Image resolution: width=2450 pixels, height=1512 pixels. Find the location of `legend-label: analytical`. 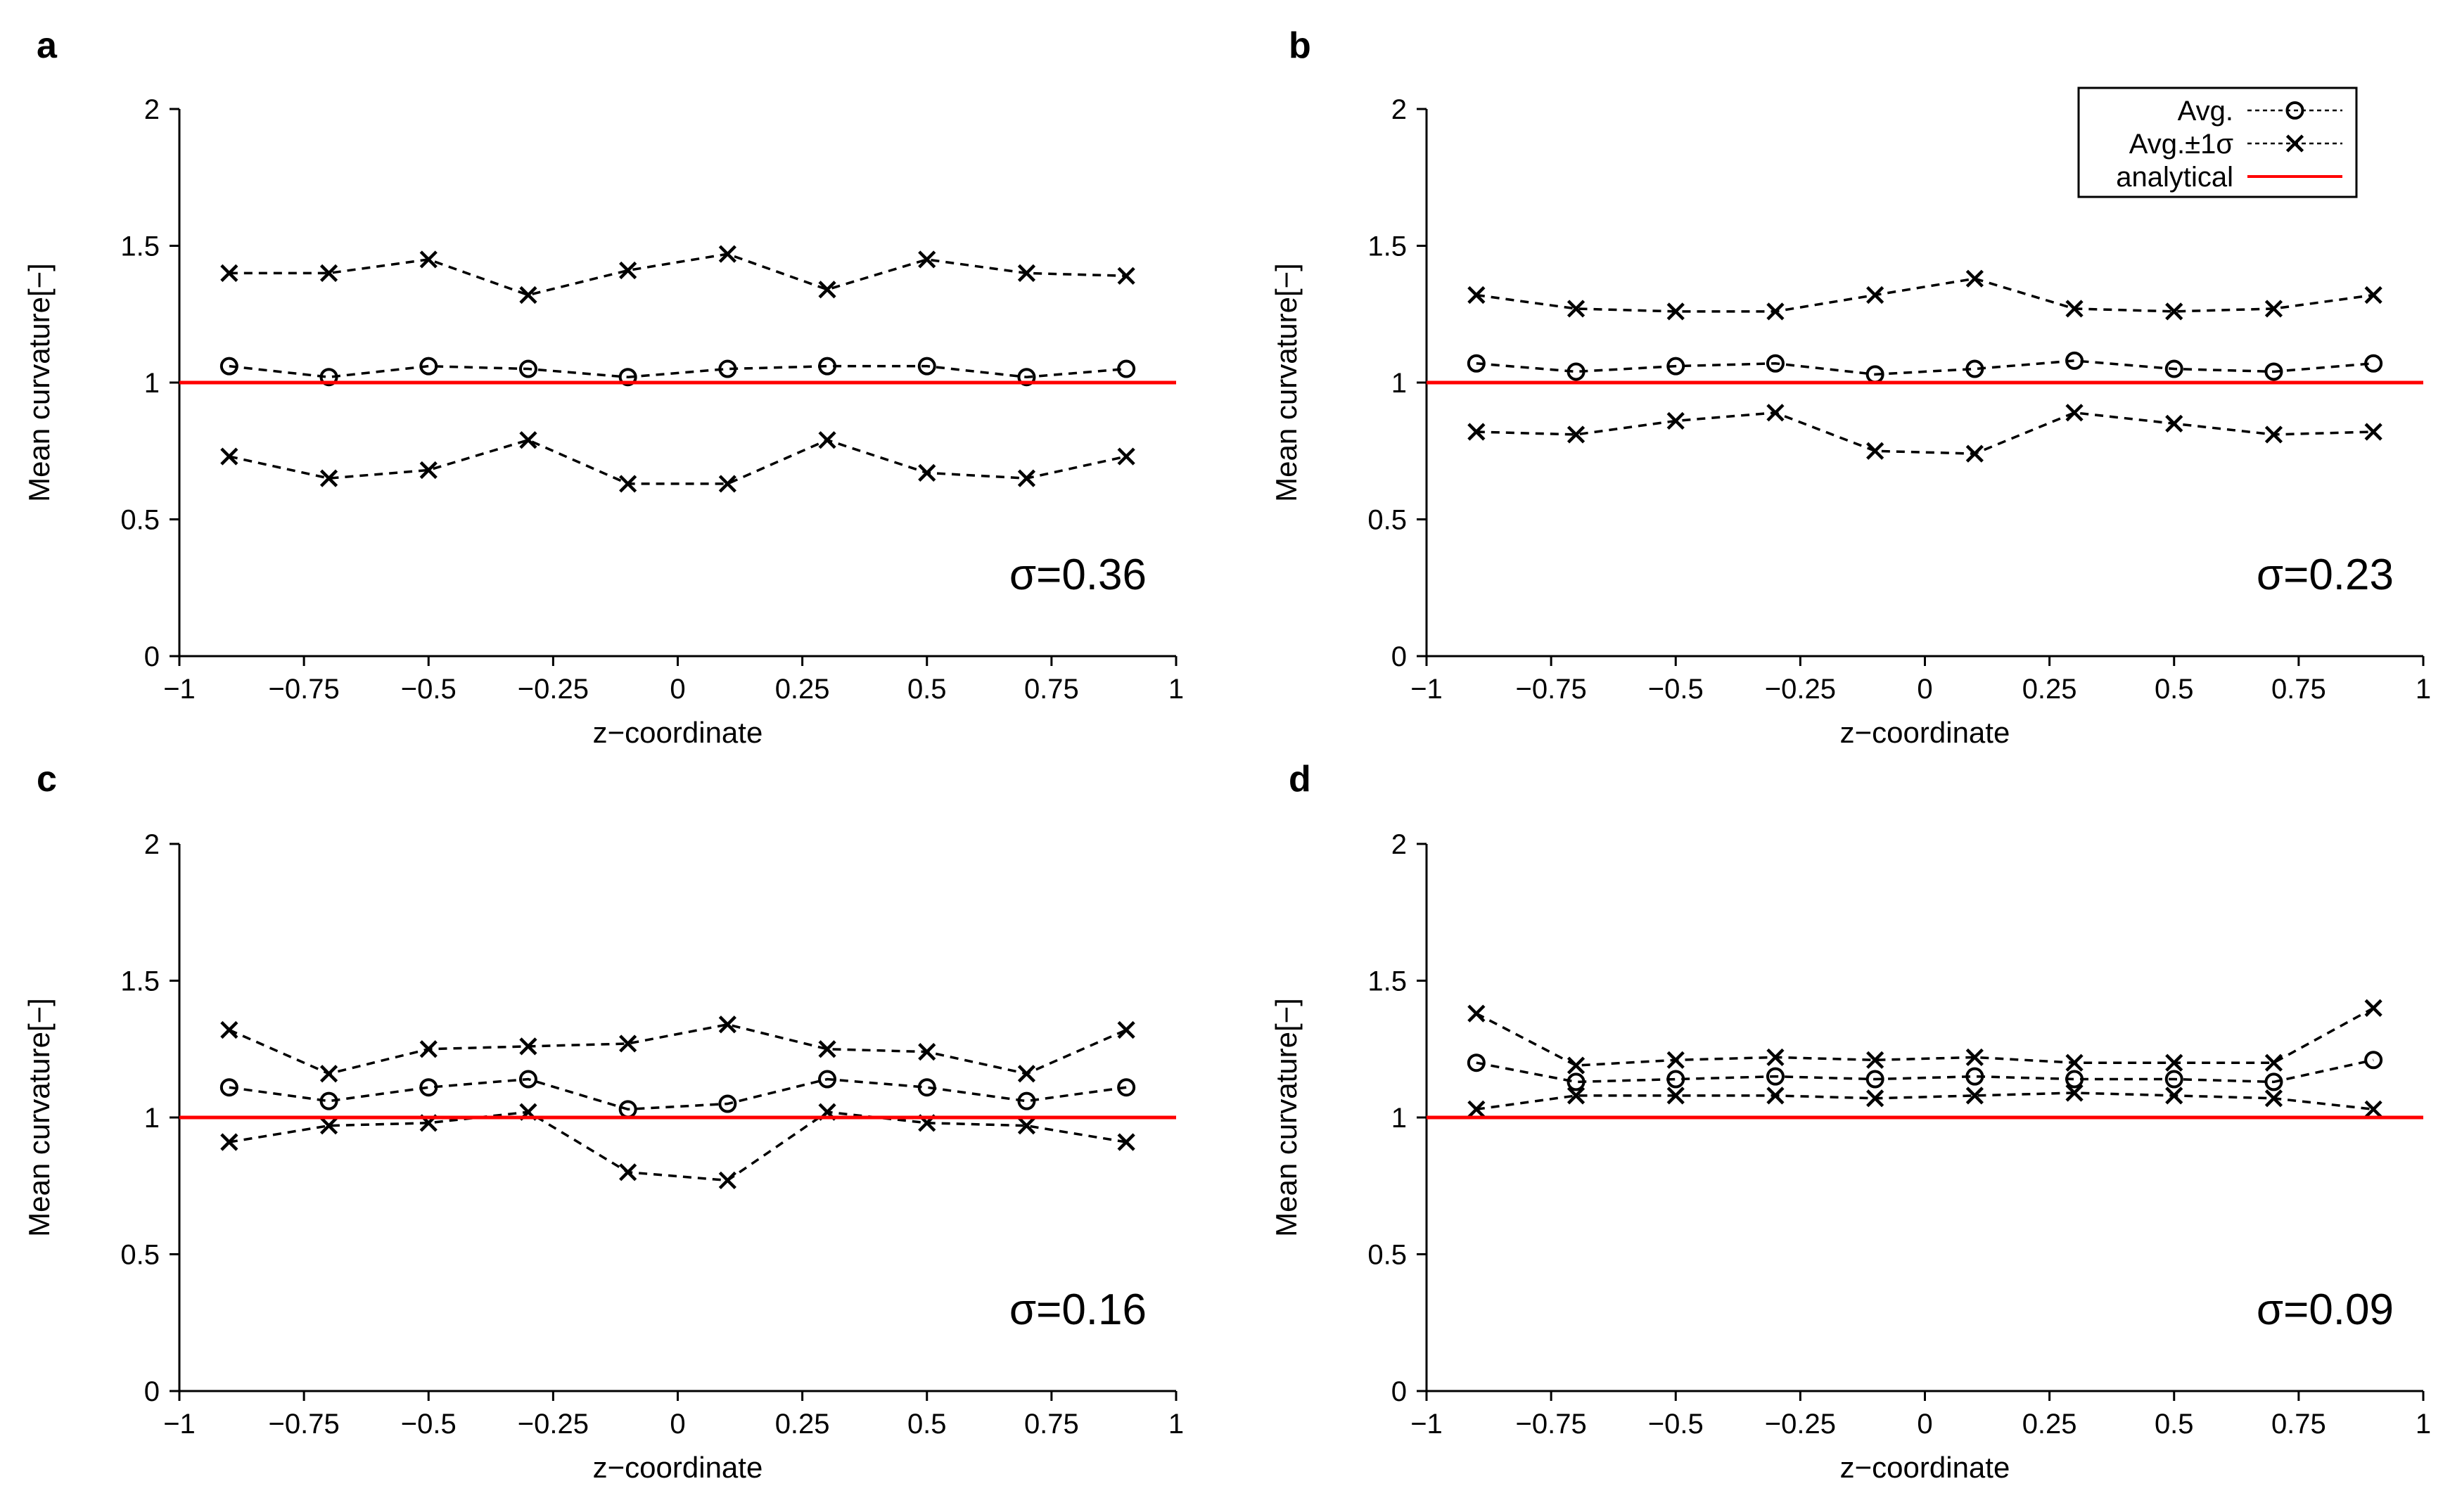

legend-label: analytical is located at coordinates (2174, 177).